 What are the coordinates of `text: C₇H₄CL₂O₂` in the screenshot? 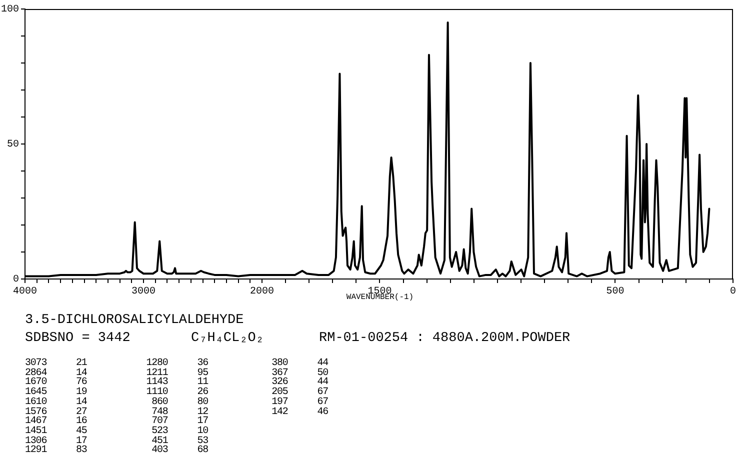 It's located at (227, 339).